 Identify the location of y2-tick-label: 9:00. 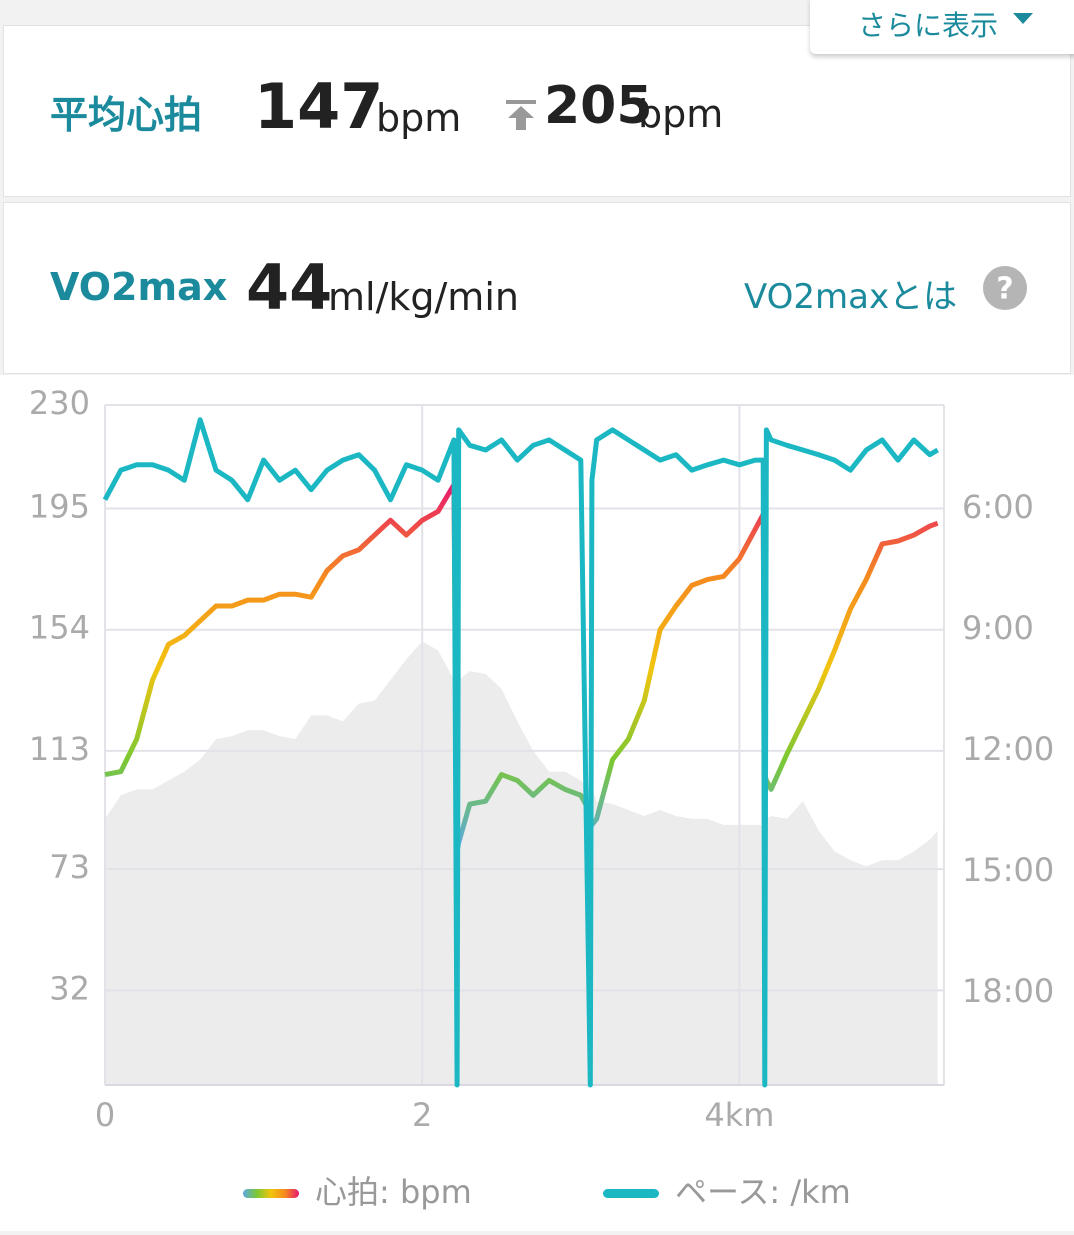
(998, 628).